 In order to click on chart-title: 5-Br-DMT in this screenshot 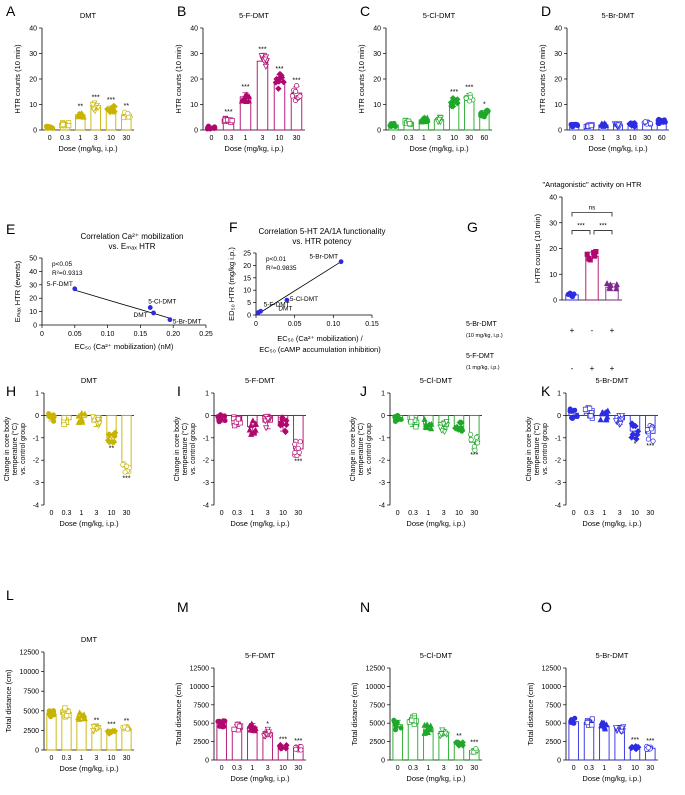, I will do `click(618, 15)`.